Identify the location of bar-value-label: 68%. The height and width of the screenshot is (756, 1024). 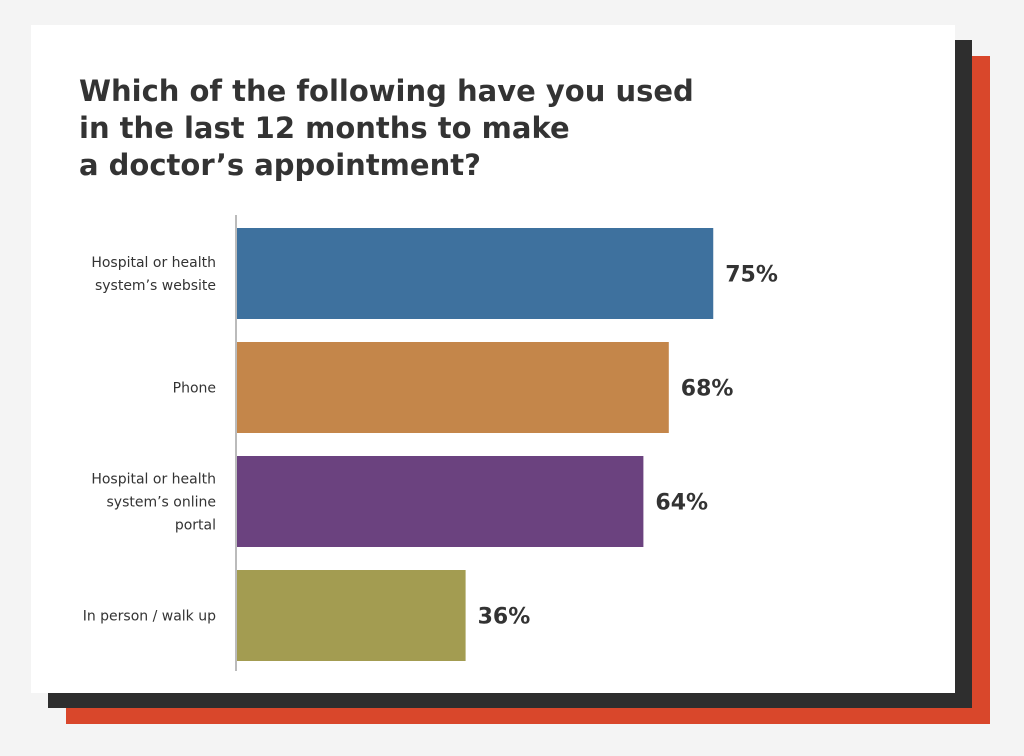
(707, 389).